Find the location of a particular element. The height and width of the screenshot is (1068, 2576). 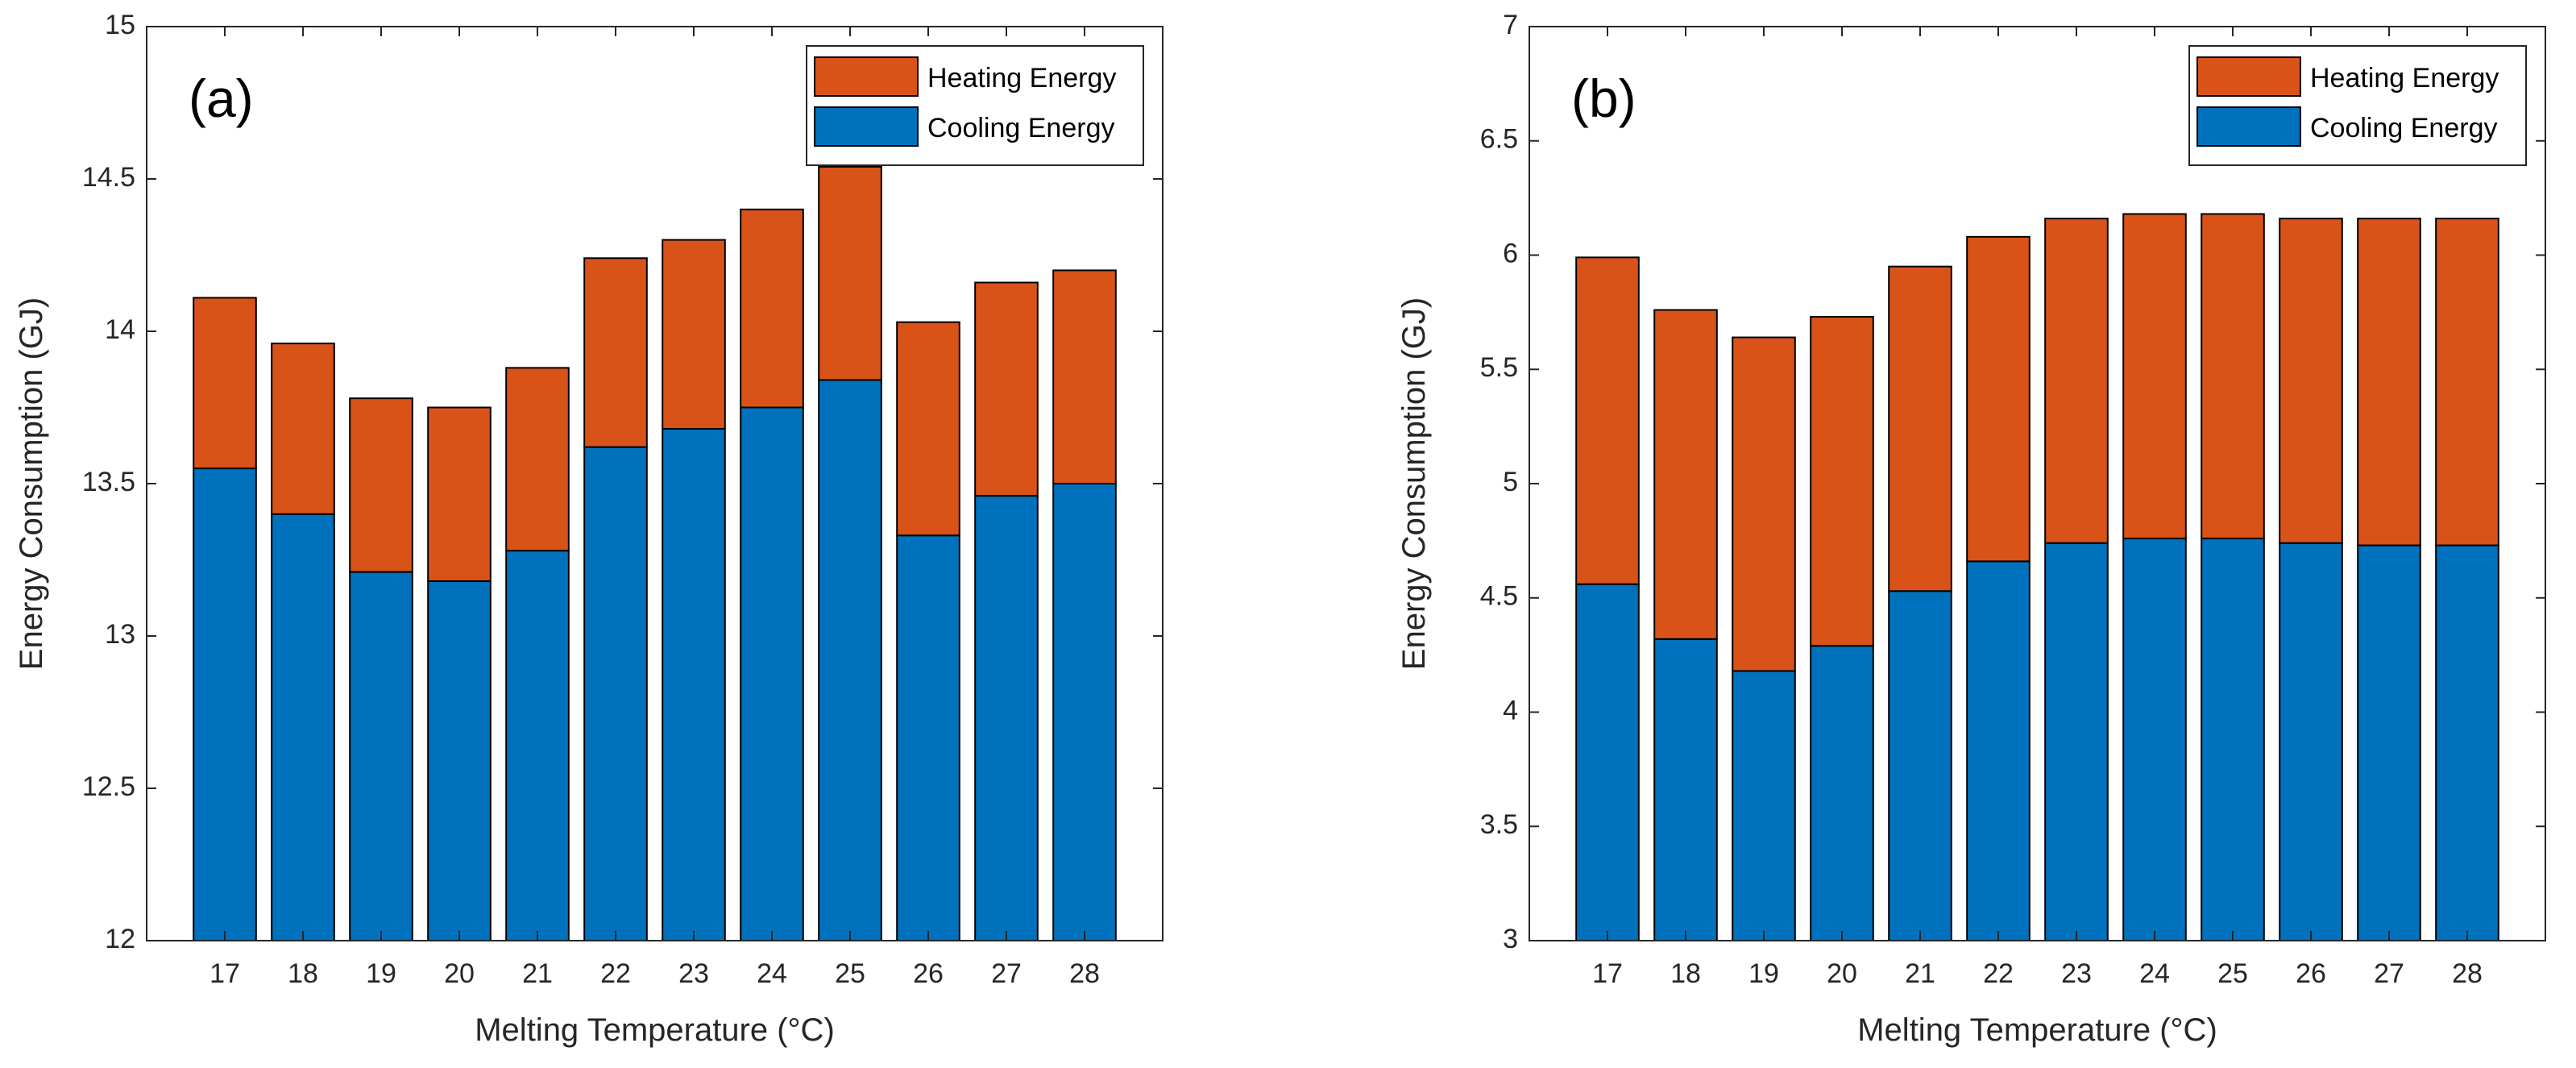

y-tick-label: 5.5 is located at coordinates (1499, 367).